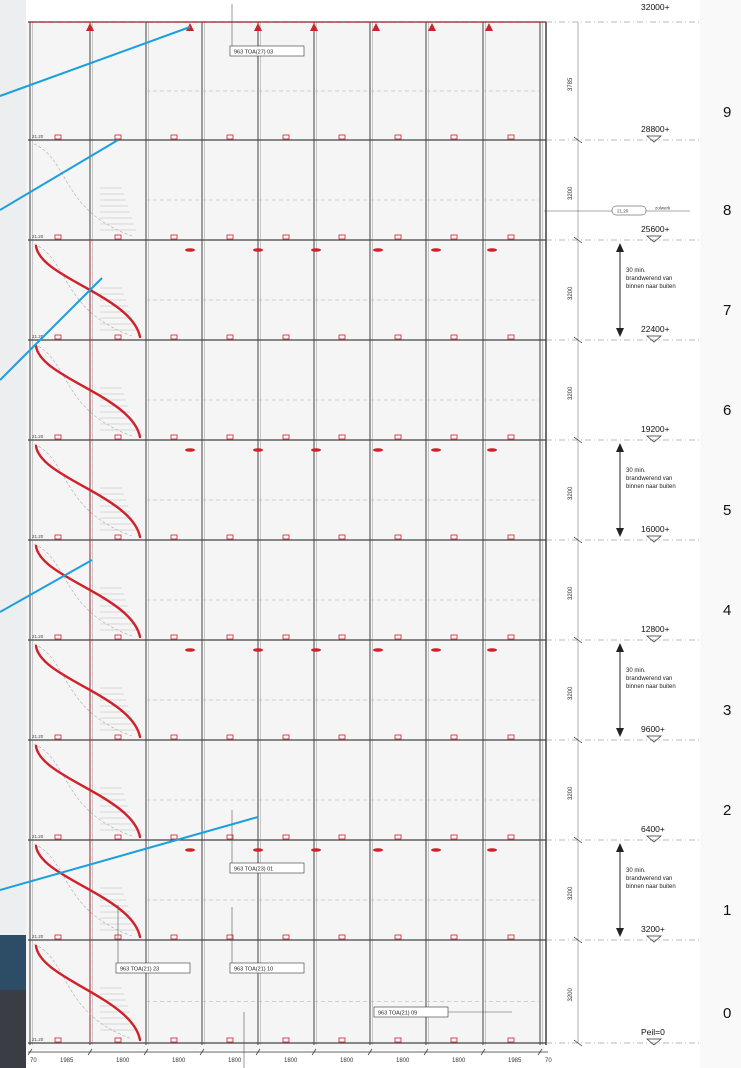 This screenshot has height=1068, width=741. What do you see at coordinates (267, 968) in the screenshot?
I see `section-tag-lower-mid-box` at bounding box center [267, 968].